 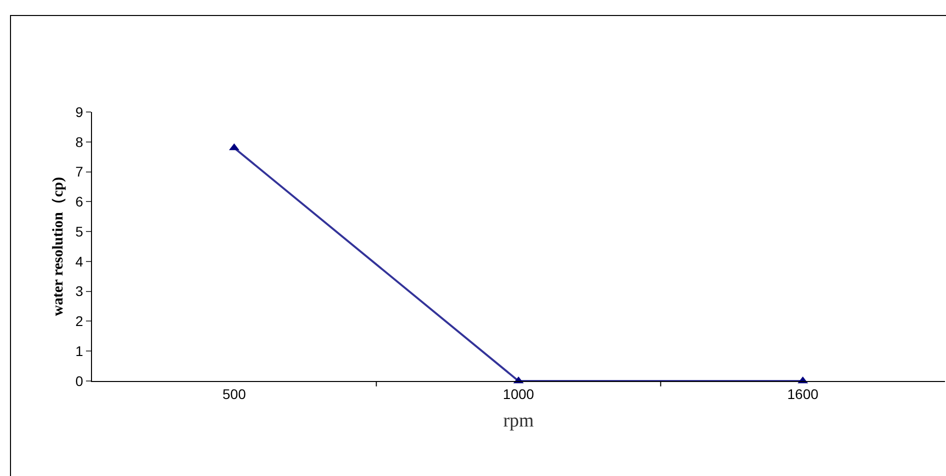 What do you see at coordinates (518, 394) in the screenshot?
I see `x-tick-label: 1000` at bounding box center [518, 394].